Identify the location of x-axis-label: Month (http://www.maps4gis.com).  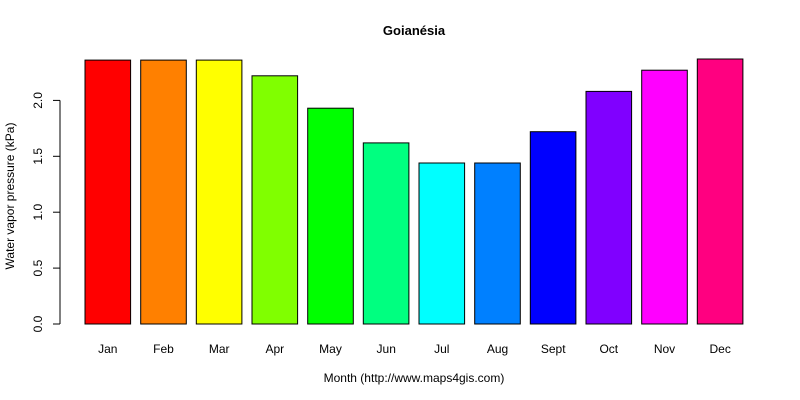
(414, 378).